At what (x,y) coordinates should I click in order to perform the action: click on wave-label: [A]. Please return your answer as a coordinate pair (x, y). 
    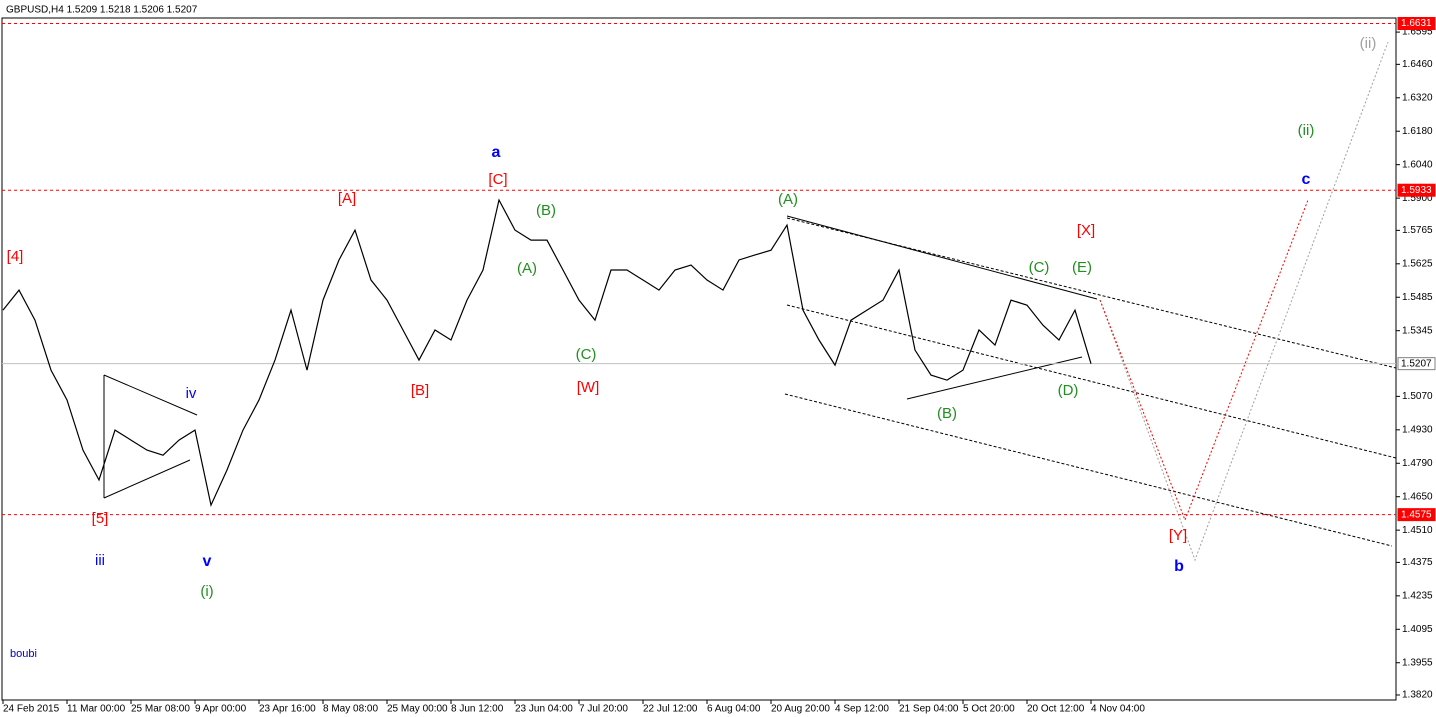
    Looking at the image, I should click on (347, 198).